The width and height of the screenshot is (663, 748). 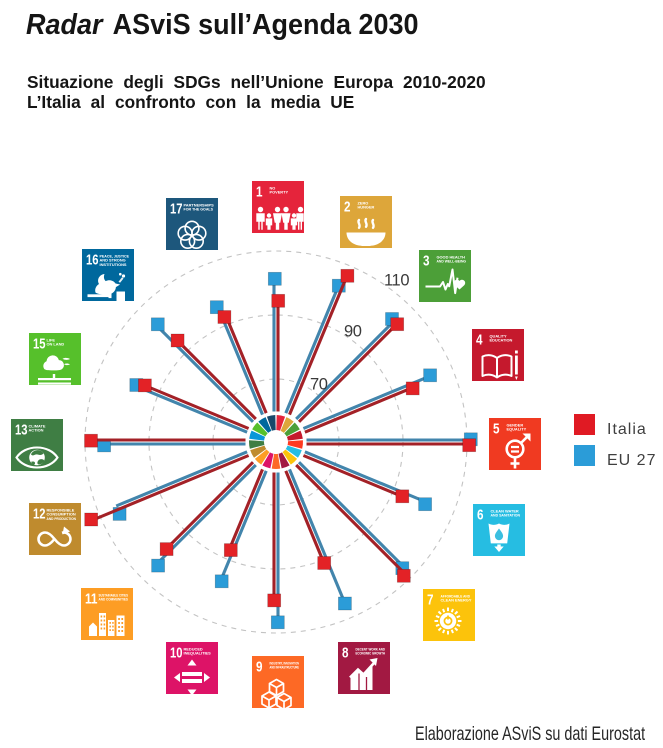 I want to click on svg-text: EDUCATION, so click(x=501, y=340).